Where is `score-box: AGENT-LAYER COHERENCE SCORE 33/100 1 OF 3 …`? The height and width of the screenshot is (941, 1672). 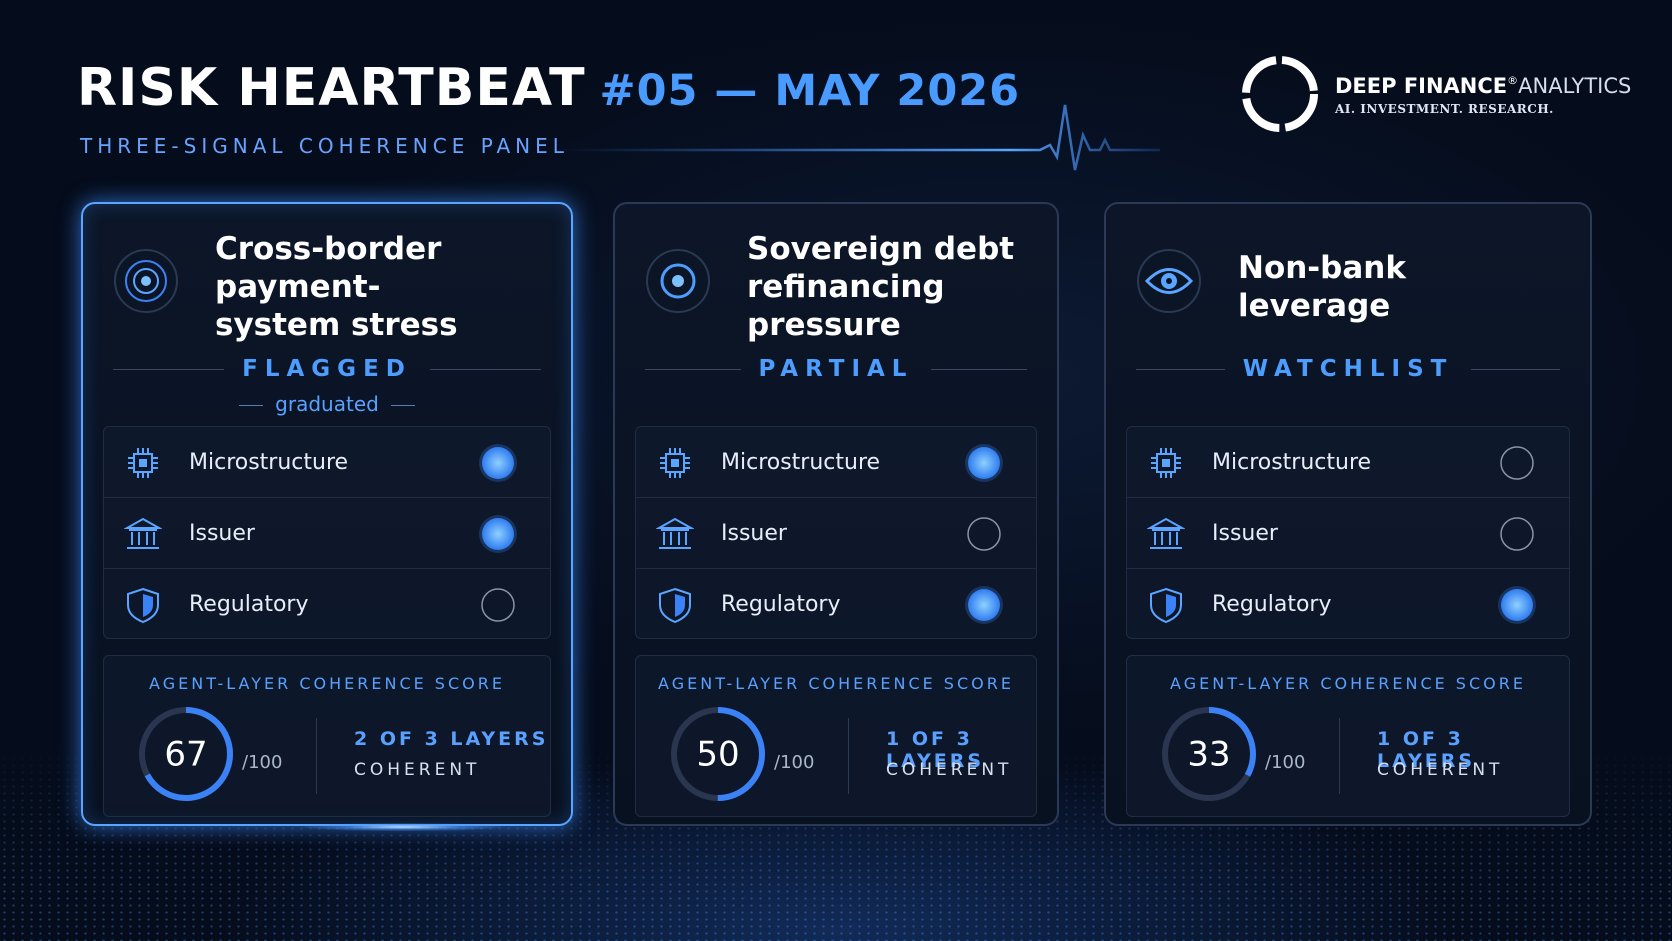 score-box: AGENT-LAYER COHERENCE SCORE 33/100 1 OF 3 … is located at coordinates (1348, 736).